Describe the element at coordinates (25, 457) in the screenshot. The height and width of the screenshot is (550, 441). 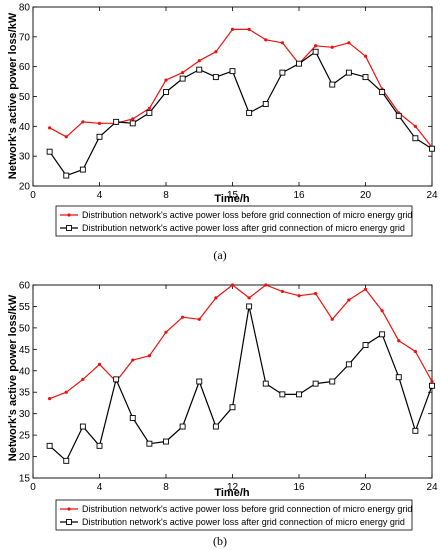
I see `ytick-label-b: 20` at that location.